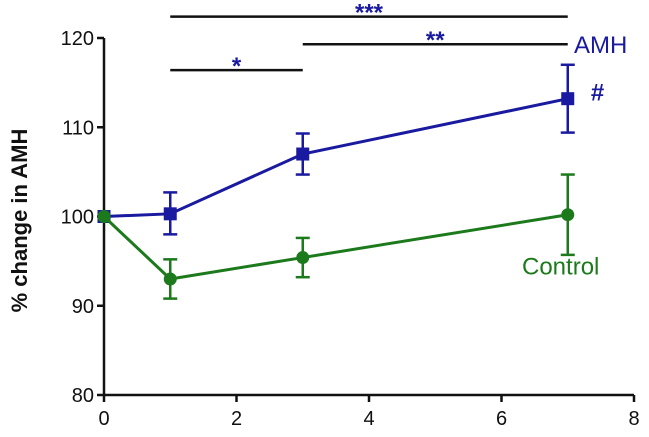 The width and height of the screenshot is (649, 437). I want to click on x-tick-label: 4, so click(368, 419).